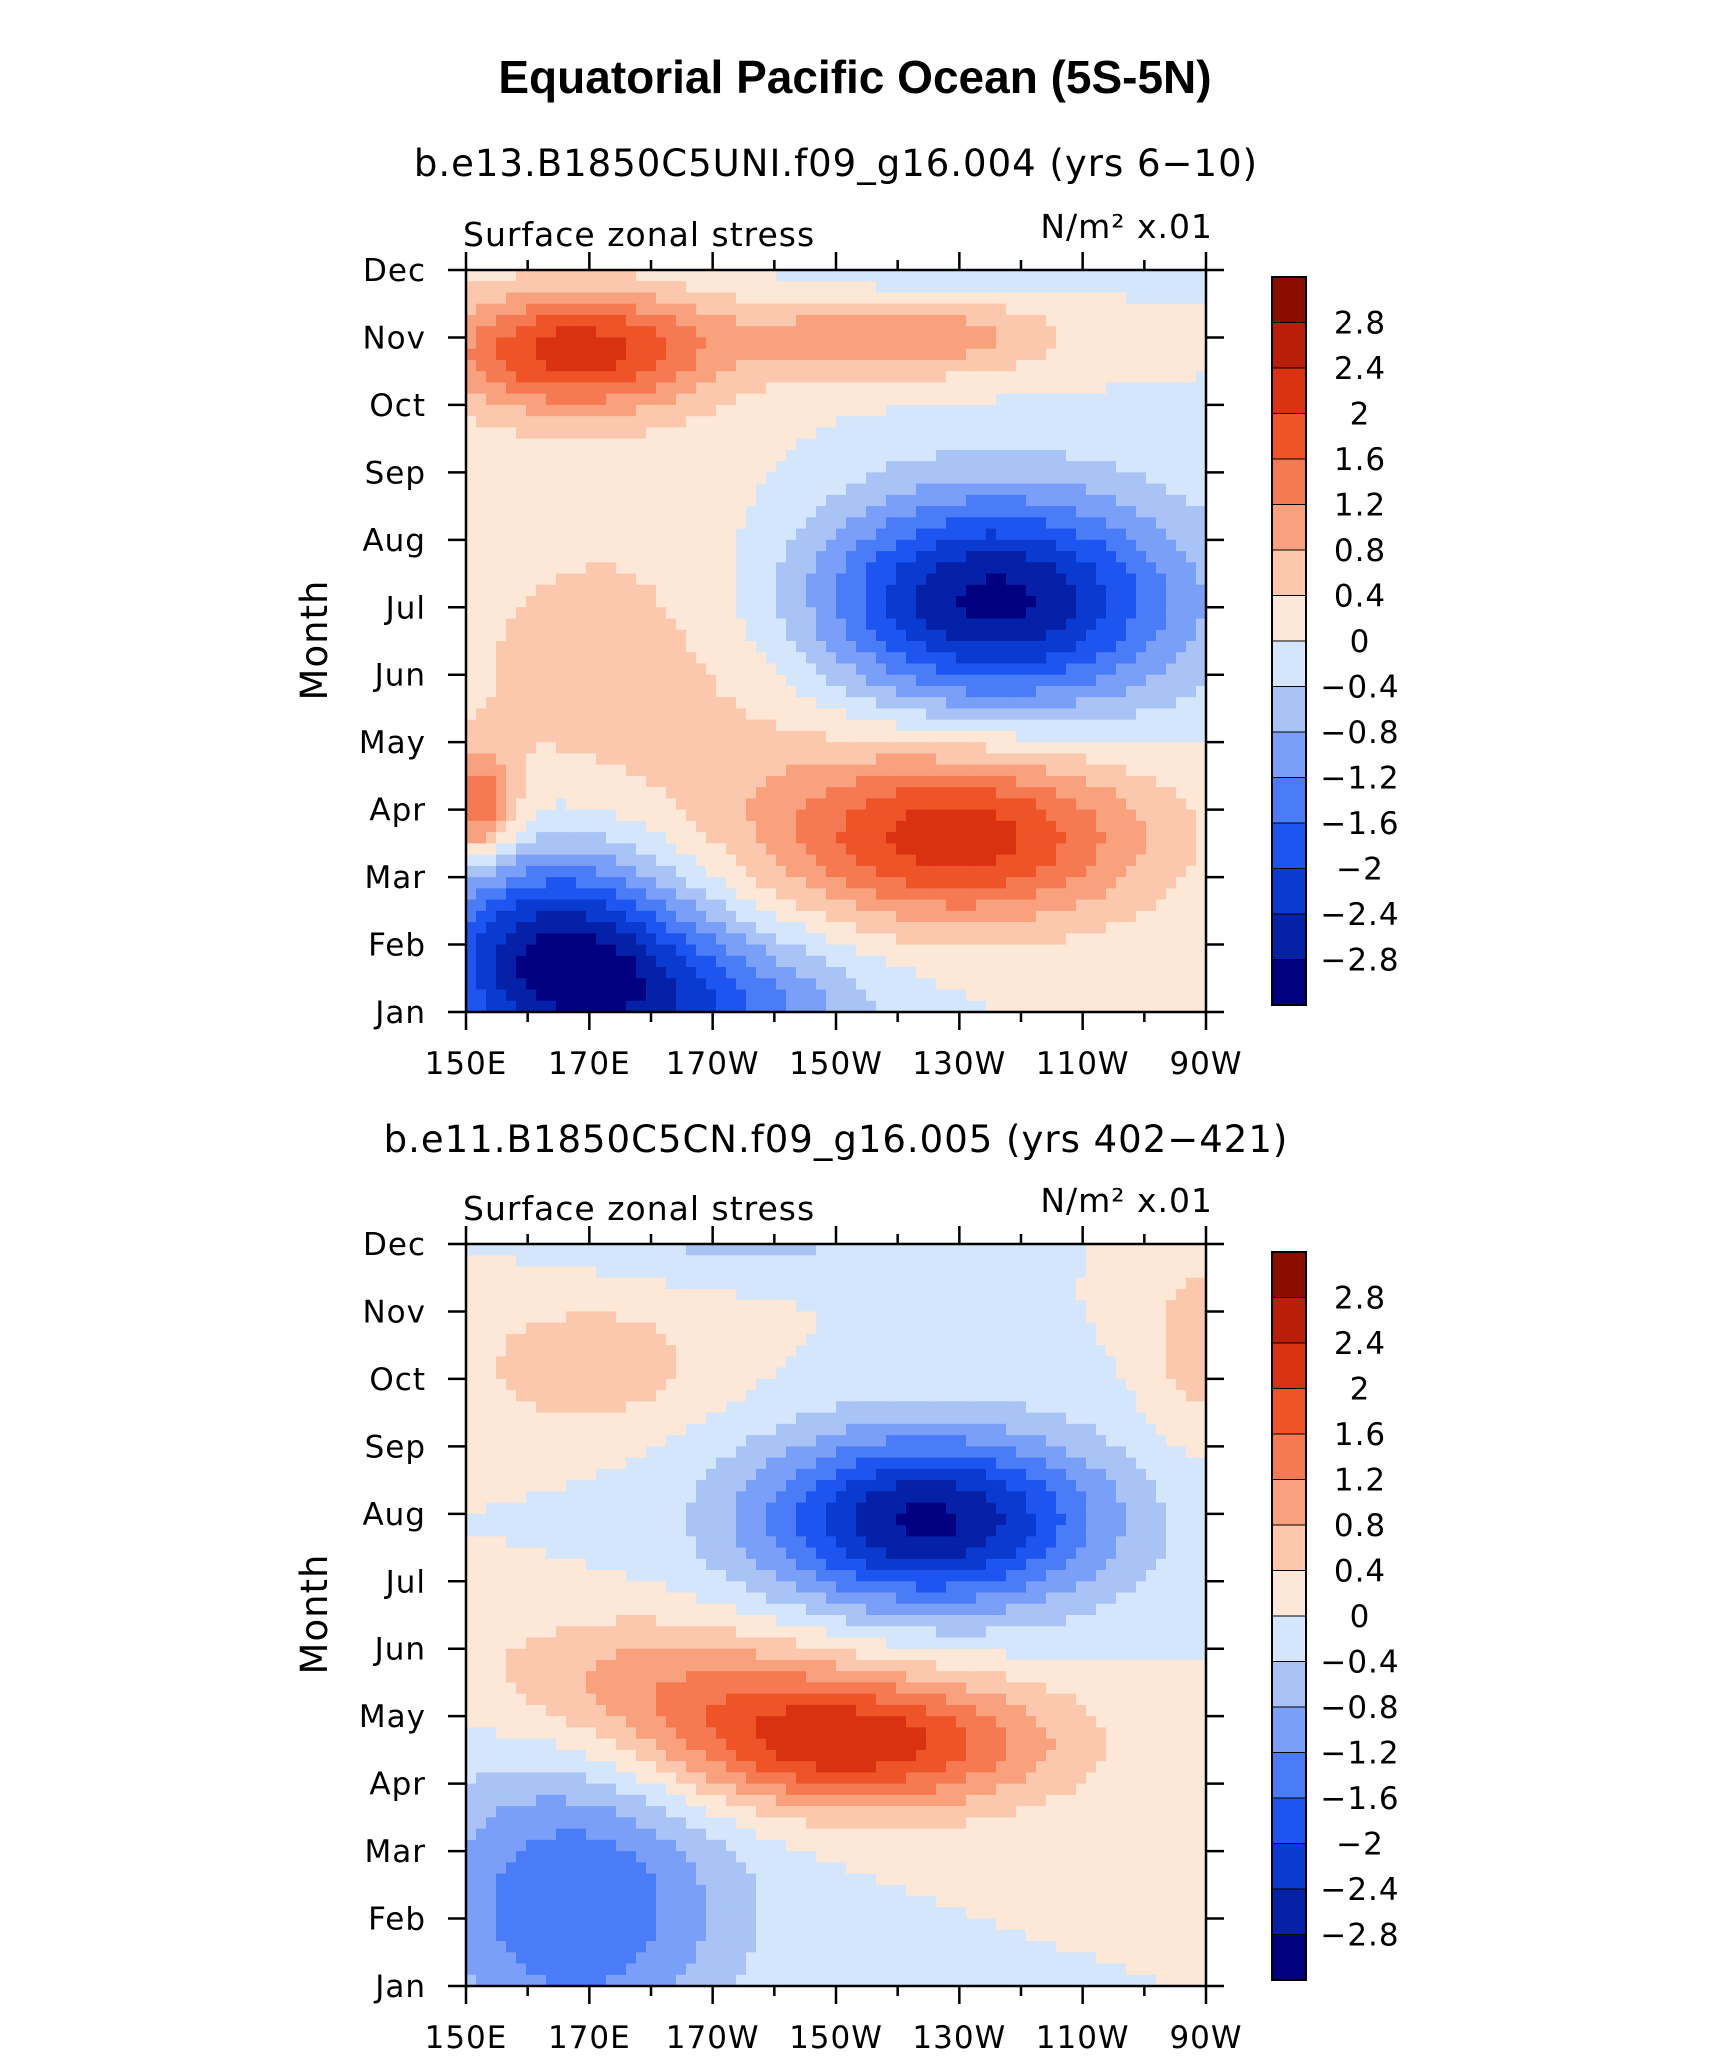 This screenshot has width=1710, height=2062. Describe the element at coordinates (466, 1064) in the screenshot. I see `x-tick-label: 150E` at that location.